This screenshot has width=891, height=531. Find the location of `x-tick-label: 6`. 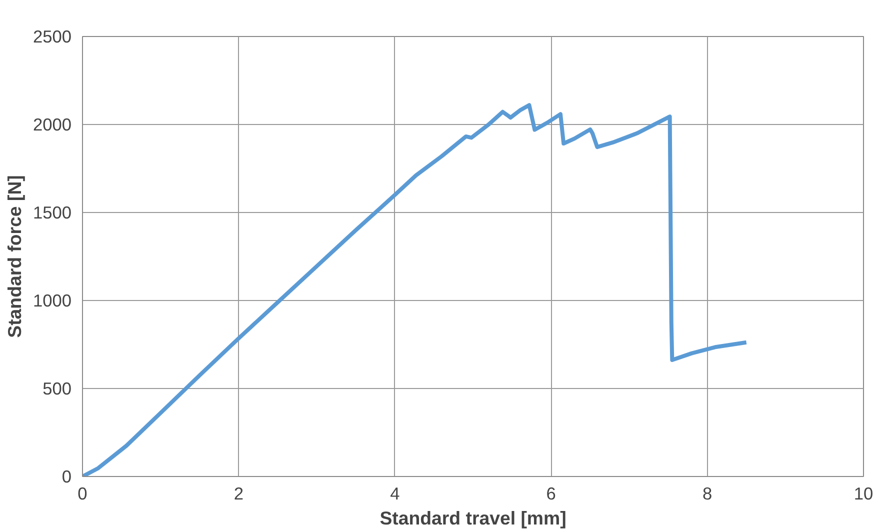

x-tick-label: 6 is located at coordinates (551, 494).